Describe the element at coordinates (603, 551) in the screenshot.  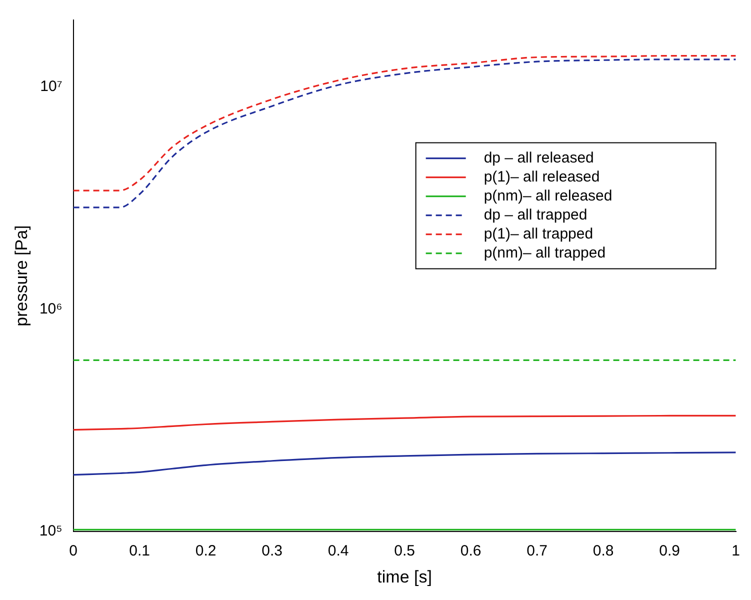
I see `x-tick-label: 0.8` at that location.